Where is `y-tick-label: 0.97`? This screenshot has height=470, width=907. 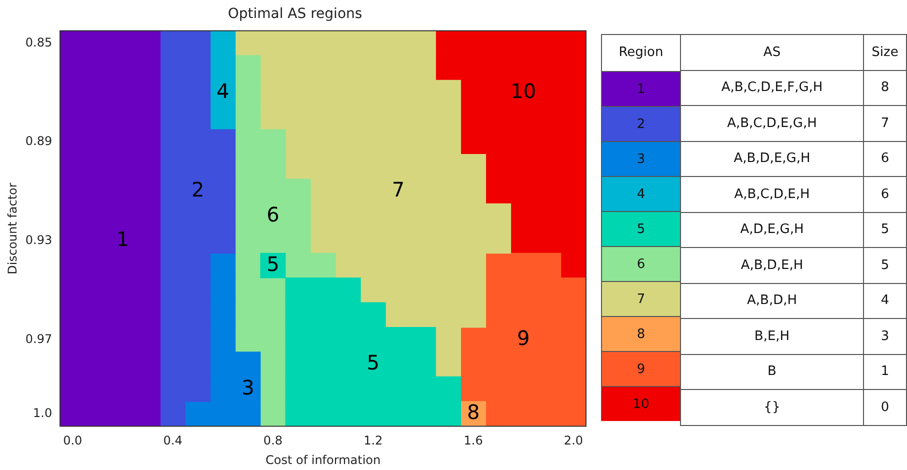 y-tick-label: 0.97 is located at coordinates (38, 339).